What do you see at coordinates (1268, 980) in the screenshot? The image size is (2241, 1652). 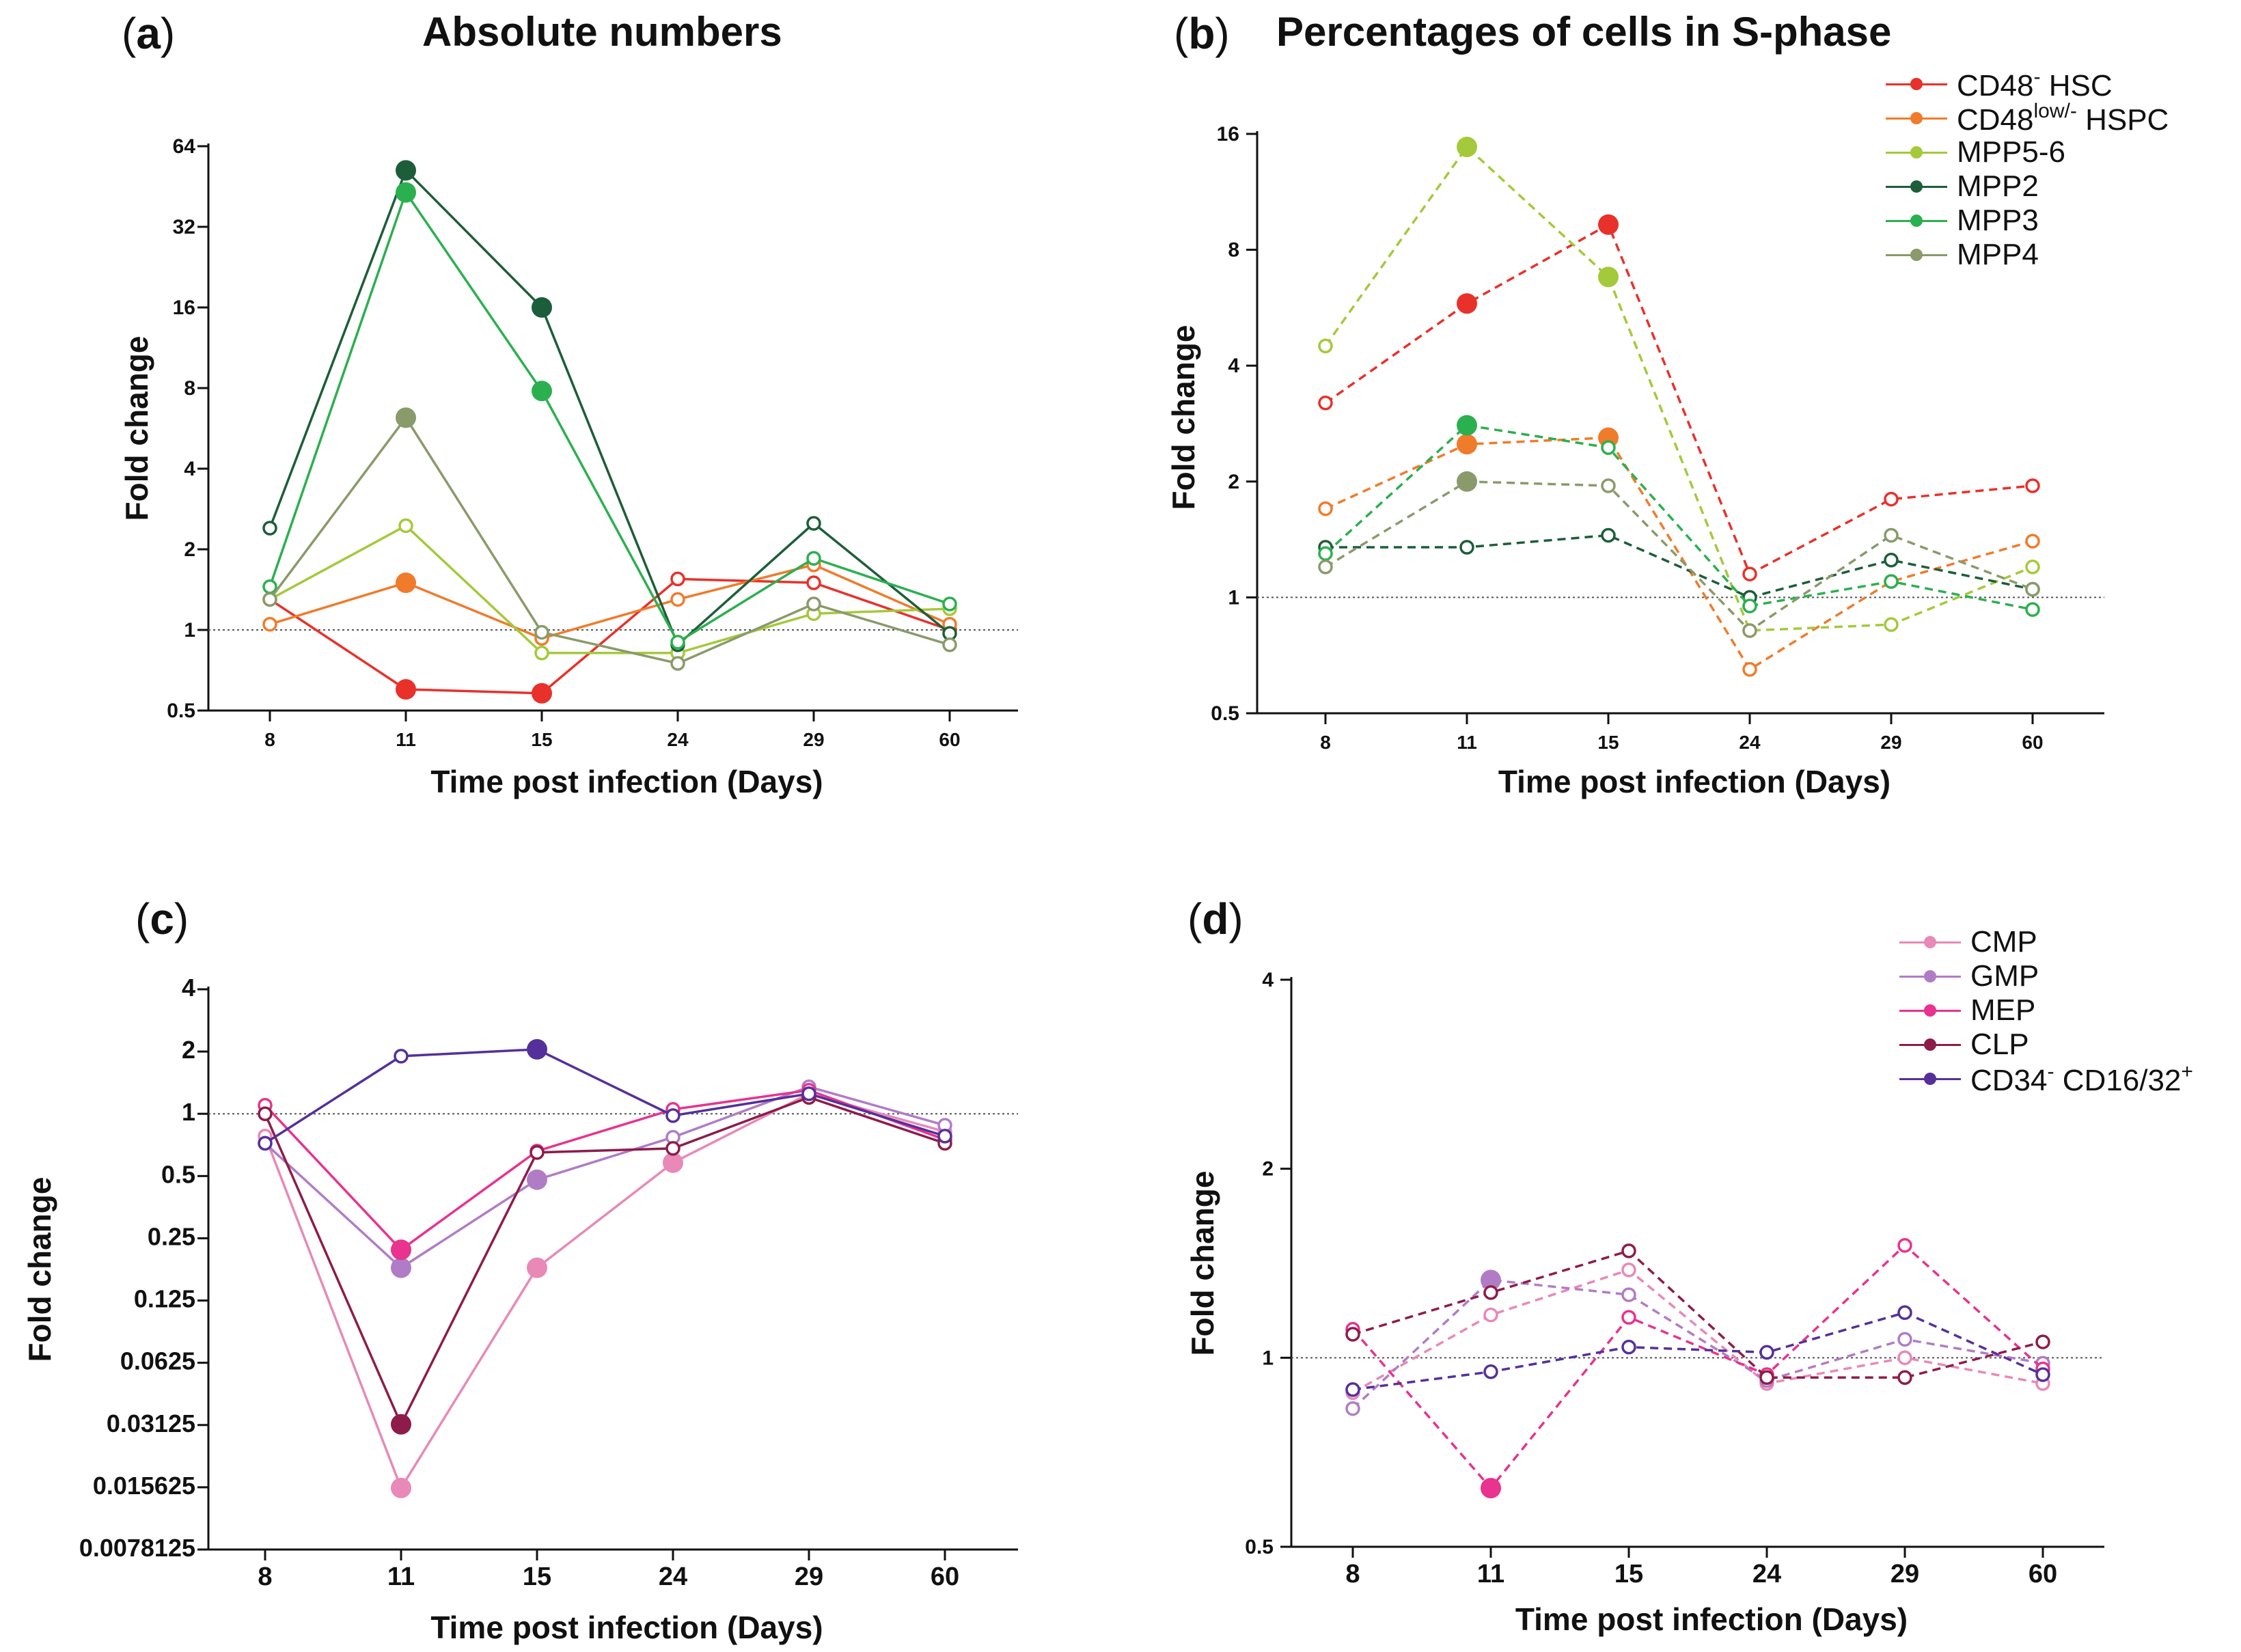 I see `y-tick-label-d: 4` at bounding box center [1268, 980].